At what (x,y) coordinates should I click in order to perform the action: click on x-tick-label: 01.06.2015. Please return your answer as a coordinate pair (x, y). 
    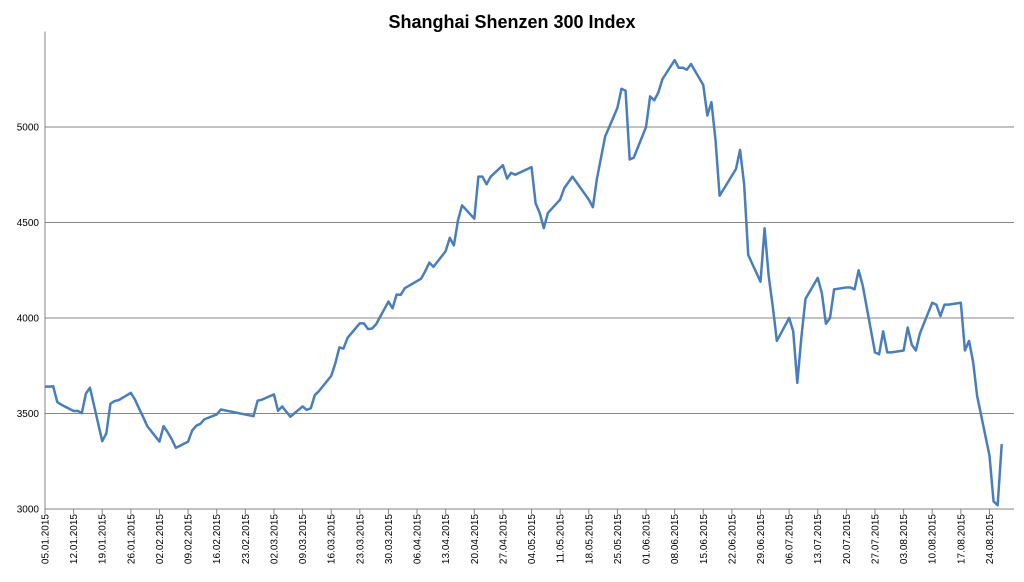
    Looking at the image, I should click on (647, 539).